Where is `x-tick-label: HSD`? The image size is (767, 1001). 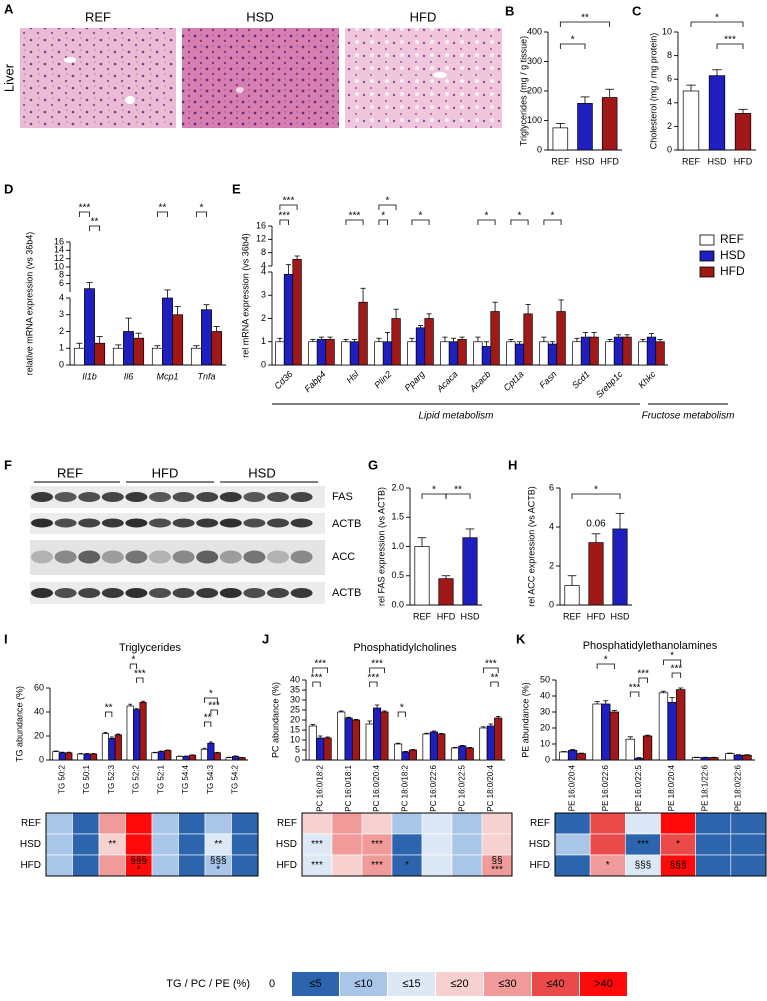 x-tick-label: HSD is located at coordinates (717, 161).